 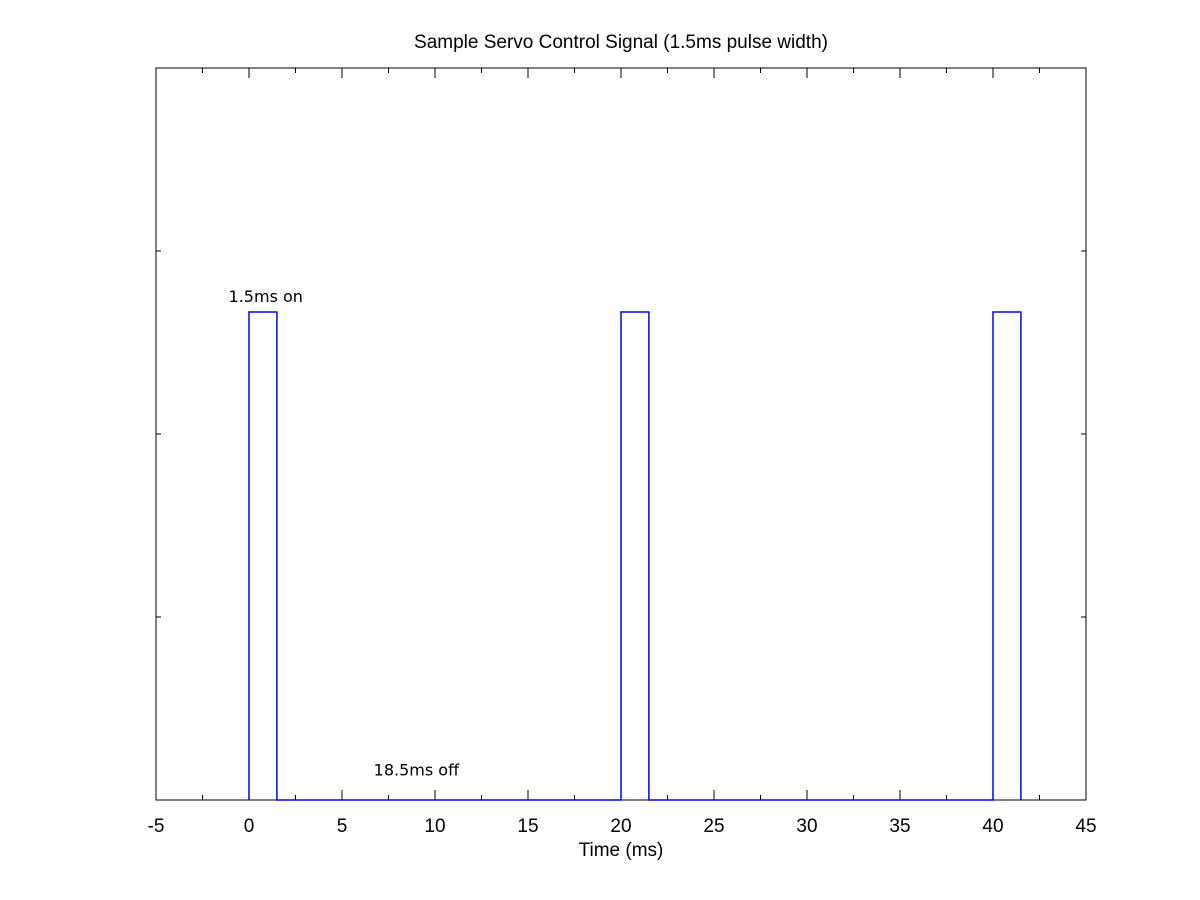 What do you see at coordinates (527, 826) in the screenshot?
I see `x-tick-label: 15` at bounding box center [527, 826].